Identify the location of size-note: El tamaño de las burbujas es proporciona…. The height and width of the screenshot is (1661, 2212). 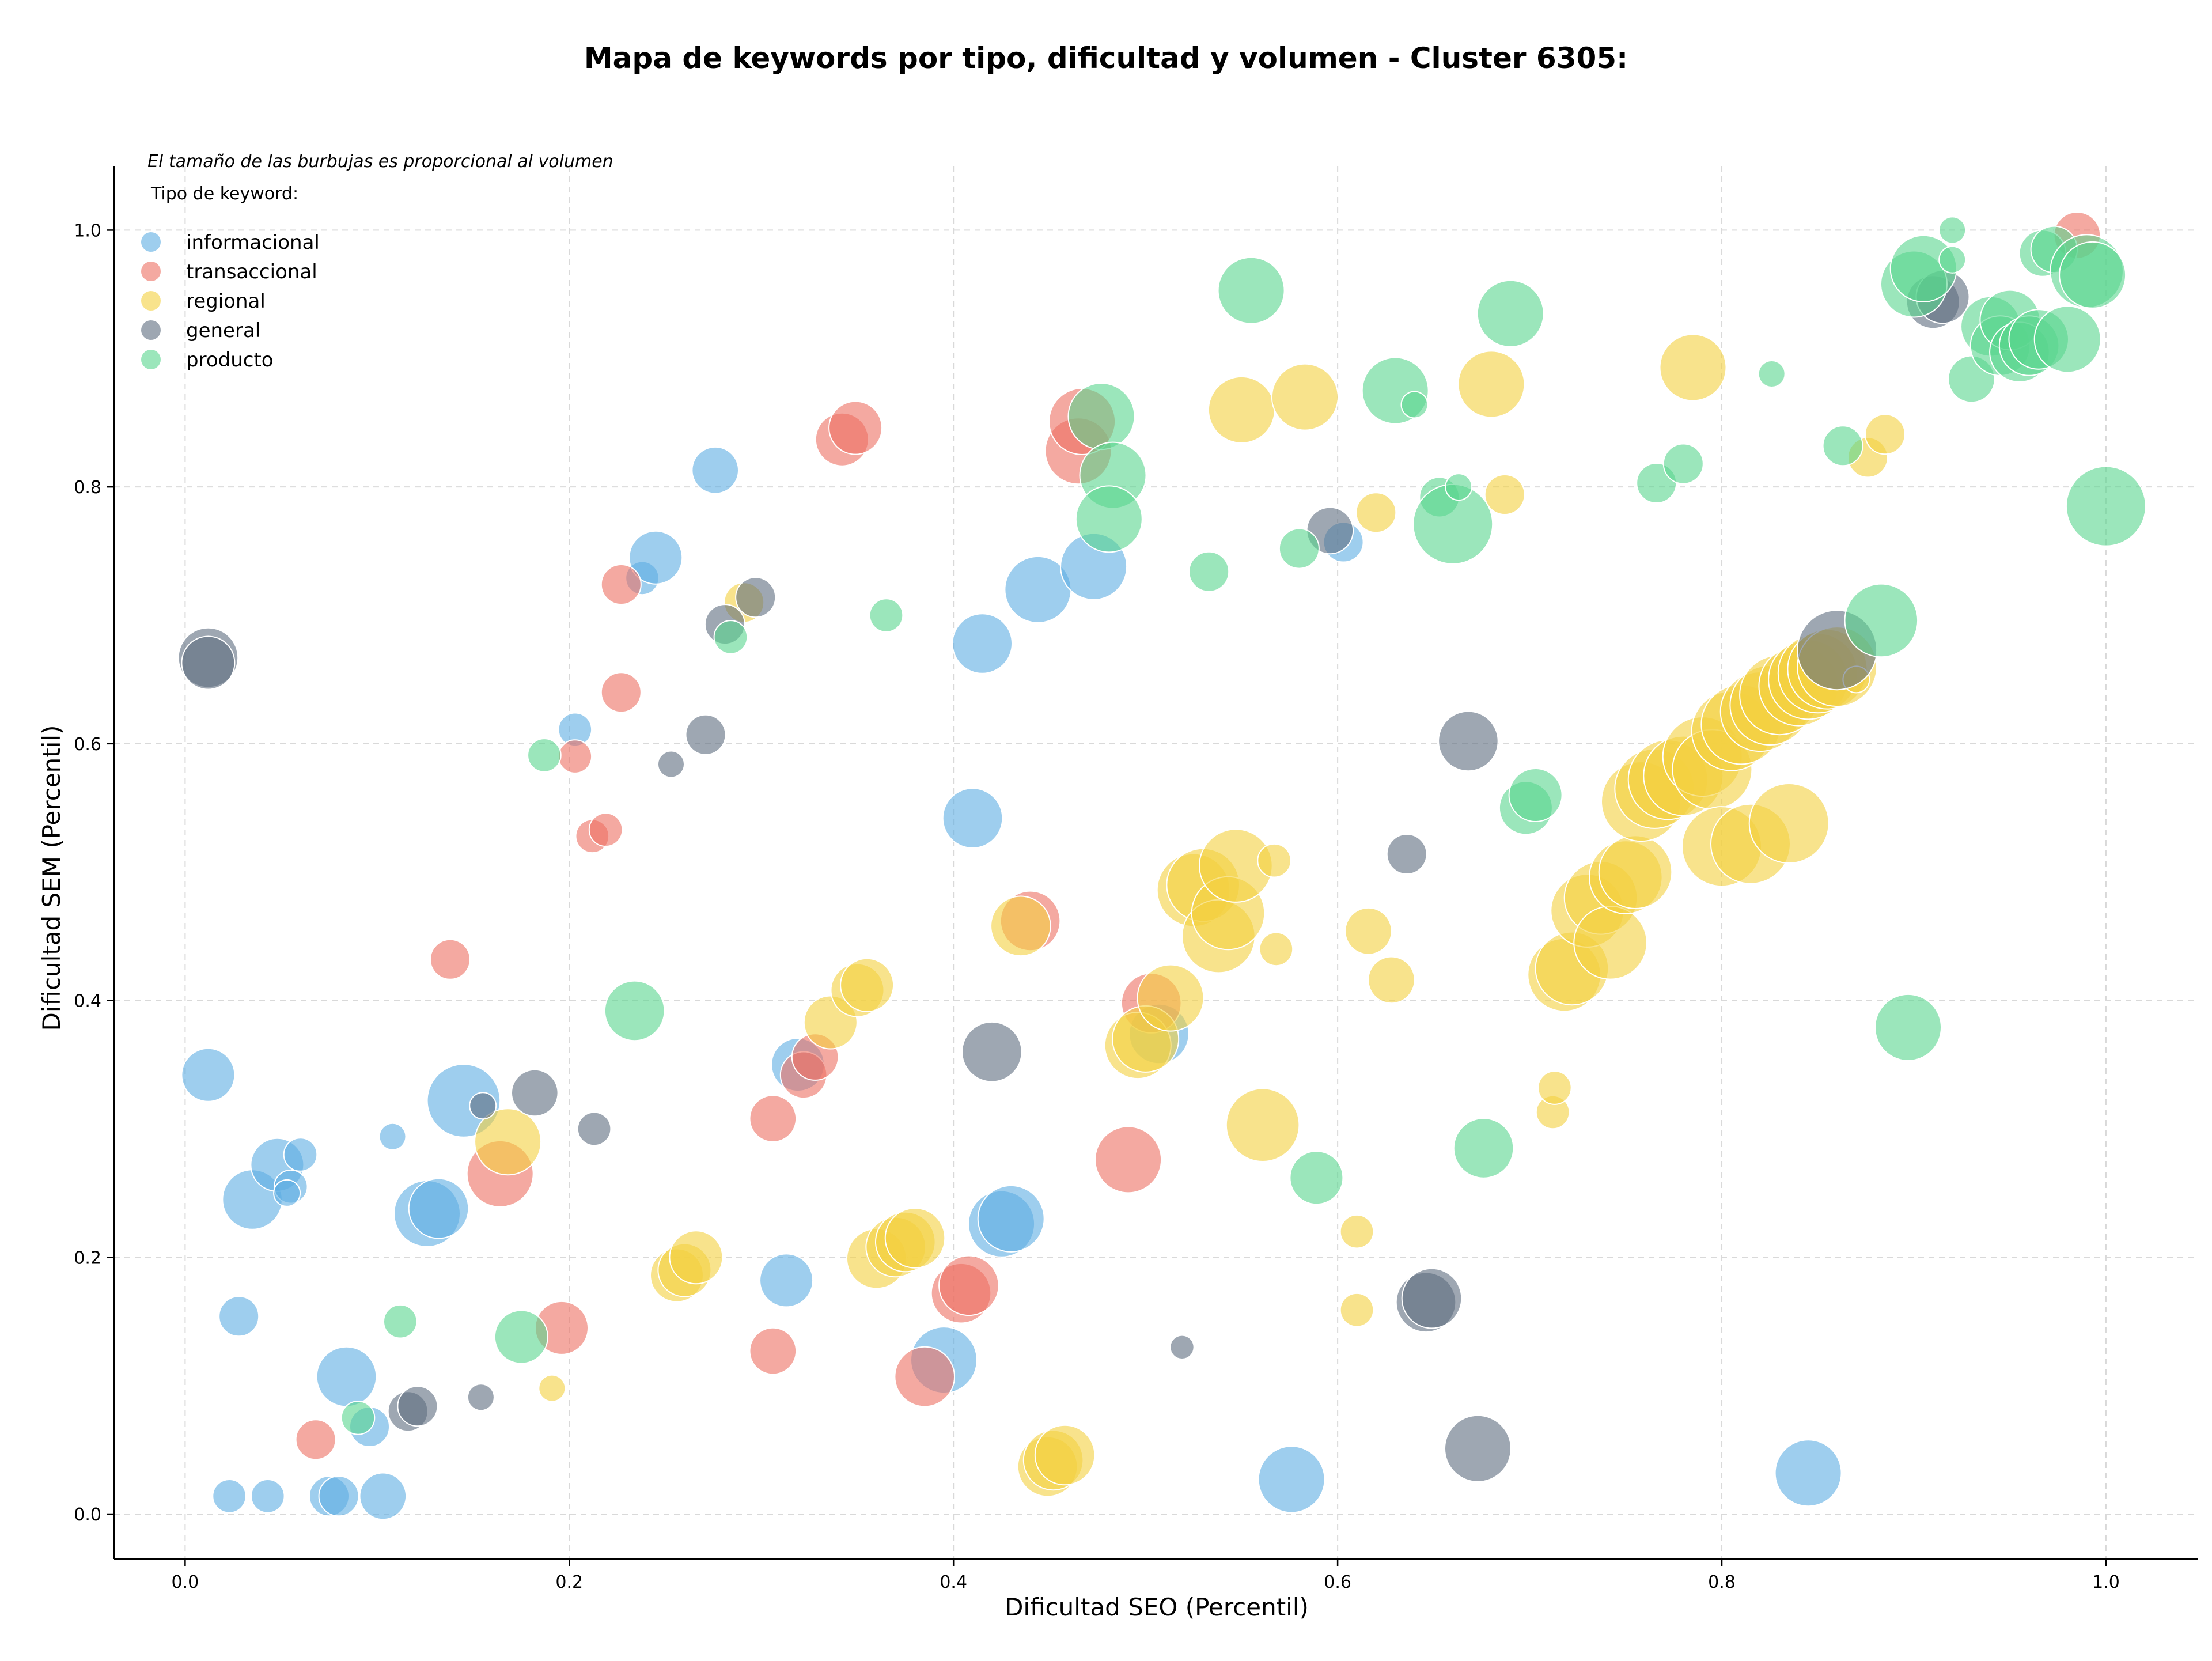
(380, 162).